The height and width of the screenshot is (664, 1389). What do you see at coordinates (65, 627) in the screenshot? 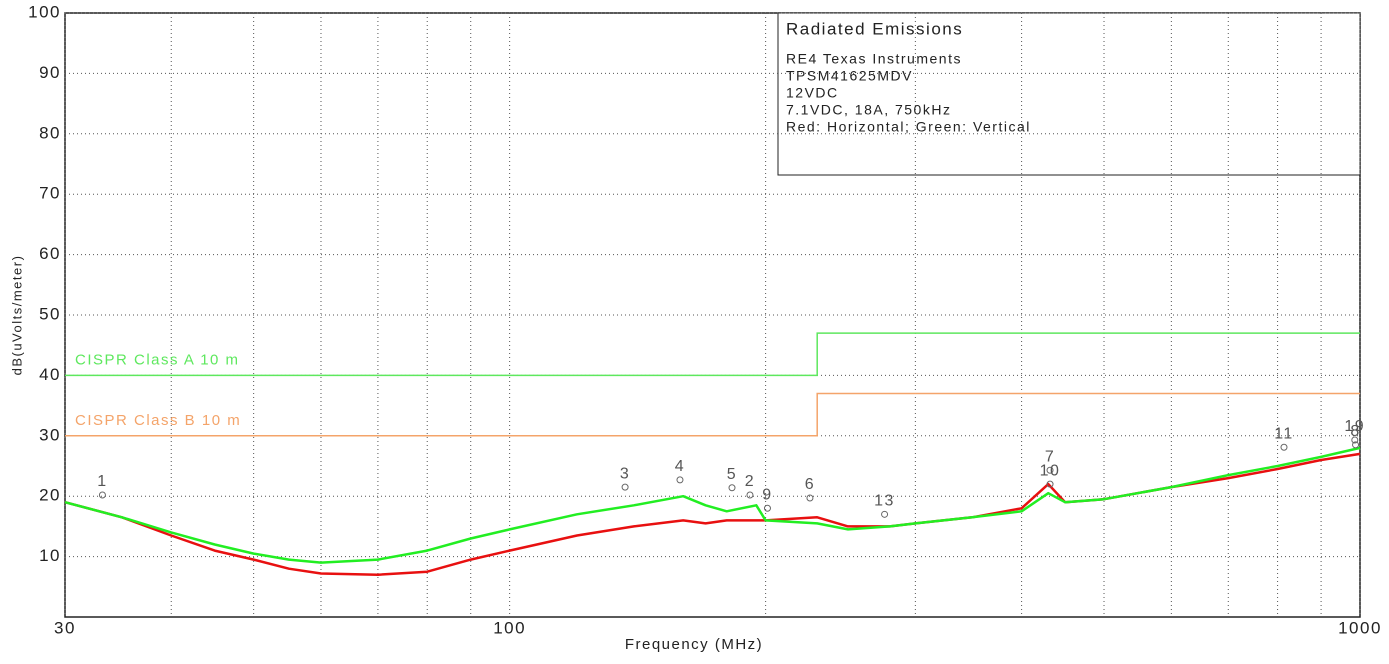
I see `x-tick-label: 30` at bounding box center [65, 627].